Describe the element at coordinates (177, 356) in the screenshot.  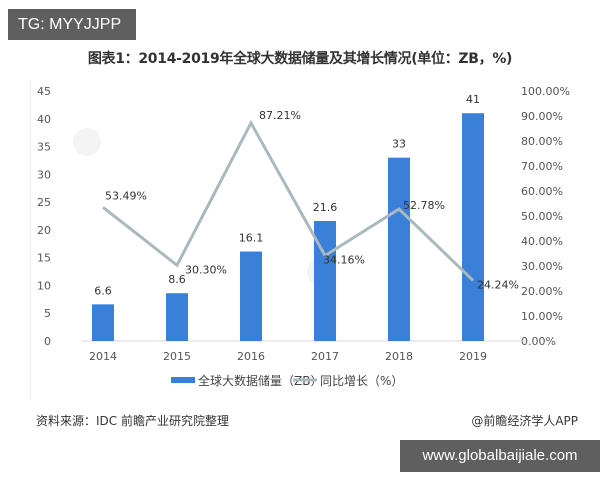
I see `x-tick-label: 2015` at that location.